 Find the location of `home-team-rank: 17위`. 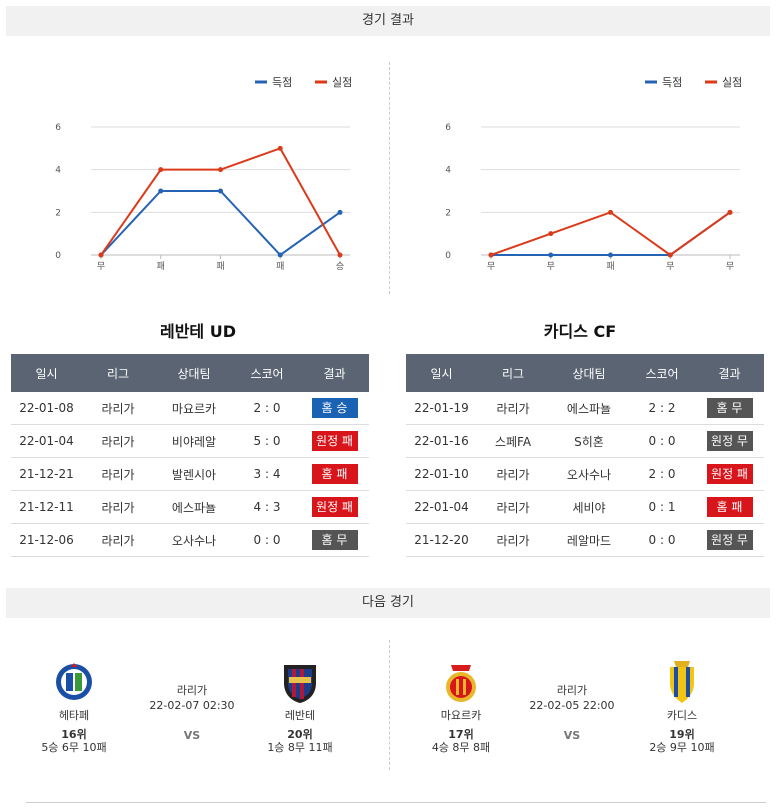

home-team-rank: 17위 is located at coordinates (461, 734).